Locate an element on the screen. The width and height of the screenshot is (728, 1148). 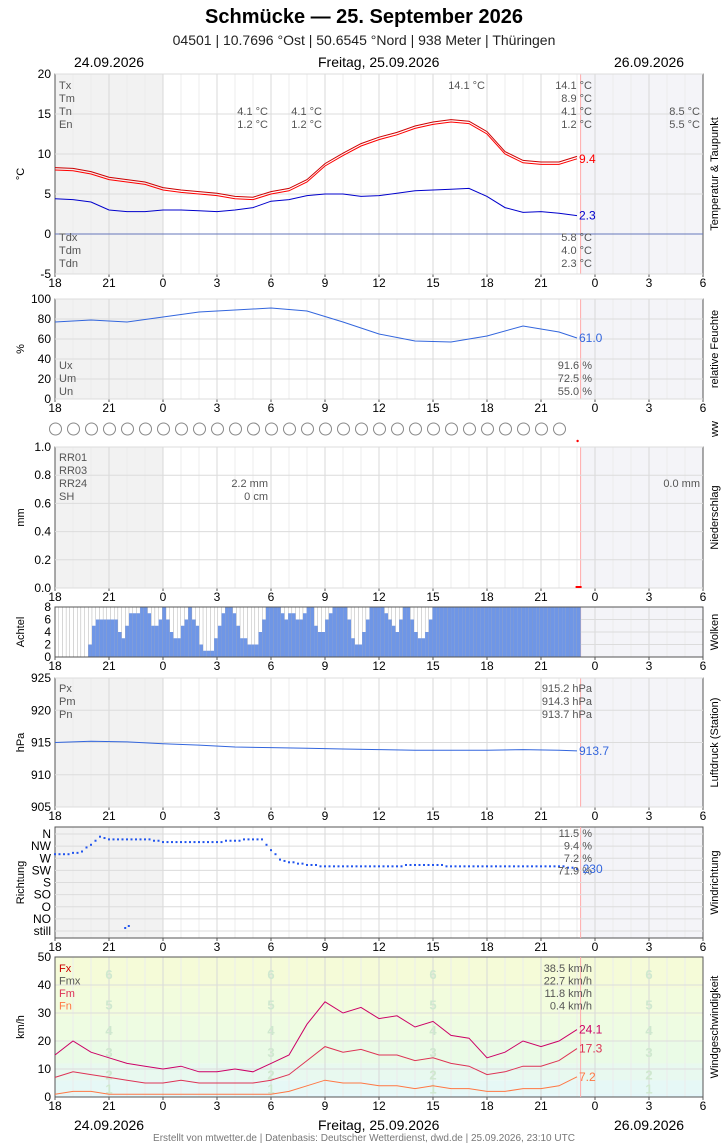
date-prev-bottom: 24.09.2026 is located at coordinates (109, 1125).